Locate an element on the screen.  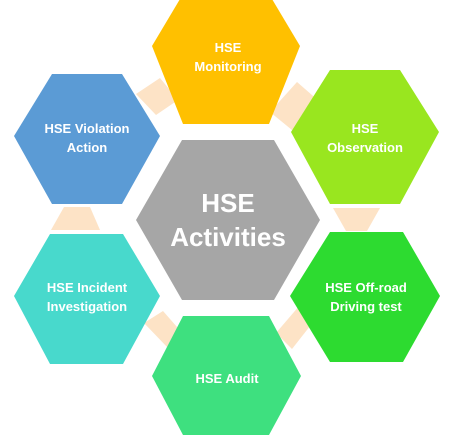
label-observation-line2: Observation is located at coordinates (365, 147).